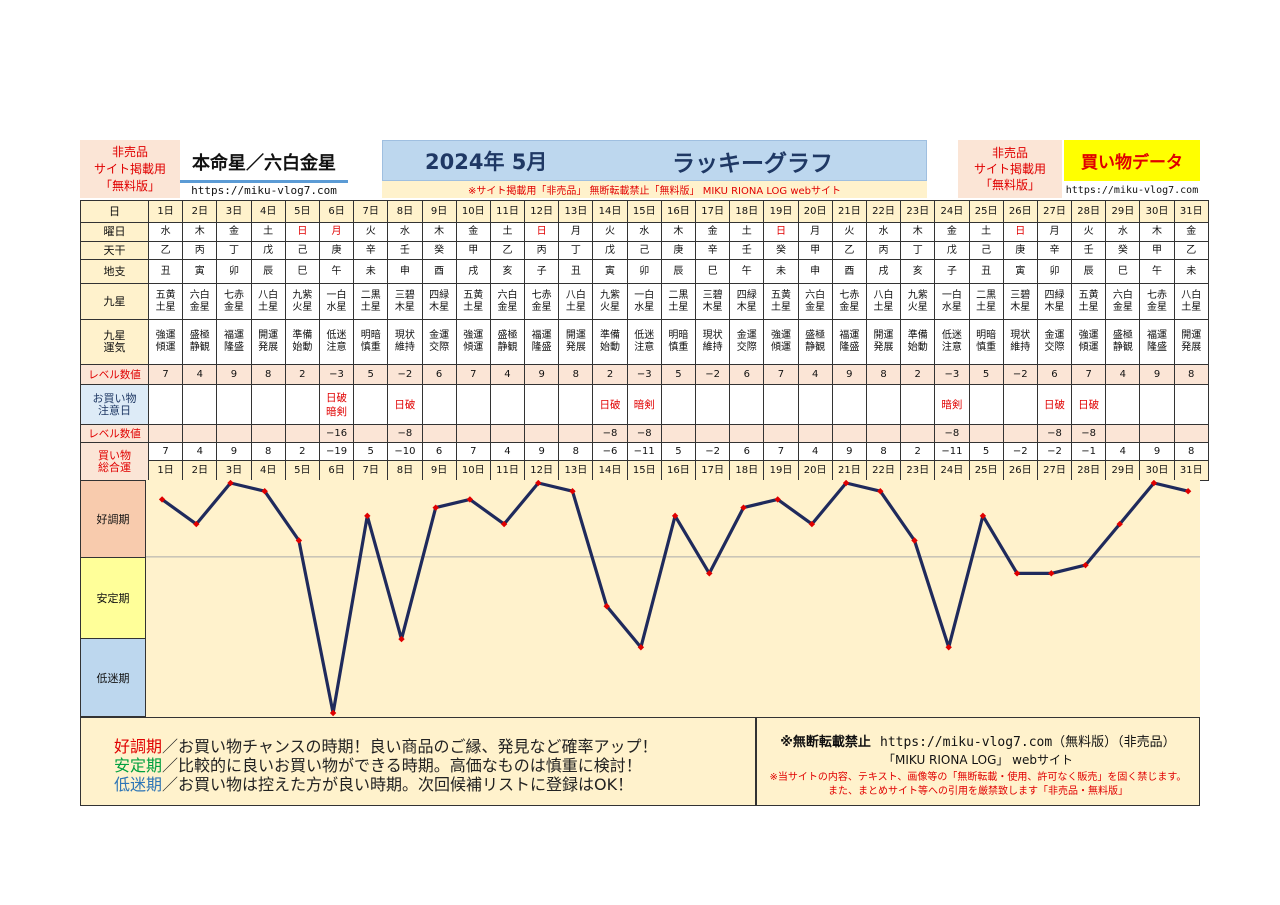  Describe the element at coordinates (114, 404) in the screenshot. I see `row-label: お買い物 注意日` at that location.